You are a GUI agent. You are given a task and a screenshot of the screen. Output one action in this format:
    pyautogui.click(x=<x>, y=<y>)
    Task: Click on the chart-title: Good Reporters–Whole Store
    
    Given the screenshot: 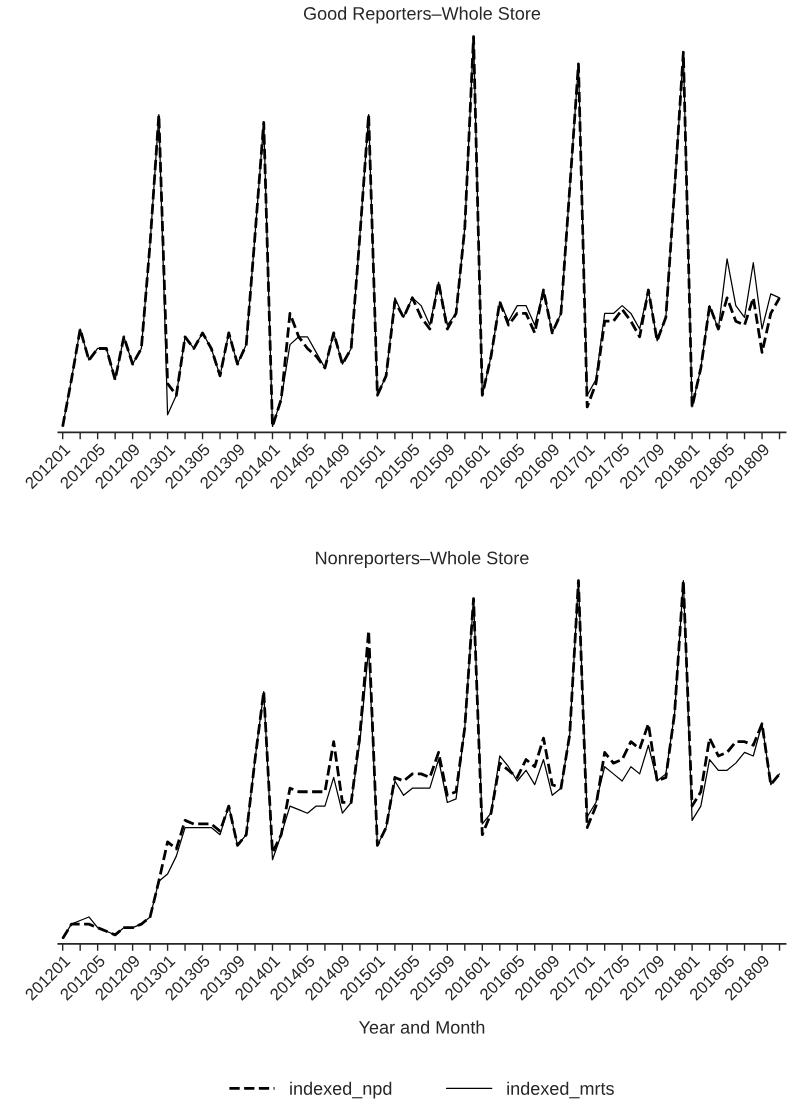 What is the action you would take?
    pyautogui.click(x=422, y=15)
    